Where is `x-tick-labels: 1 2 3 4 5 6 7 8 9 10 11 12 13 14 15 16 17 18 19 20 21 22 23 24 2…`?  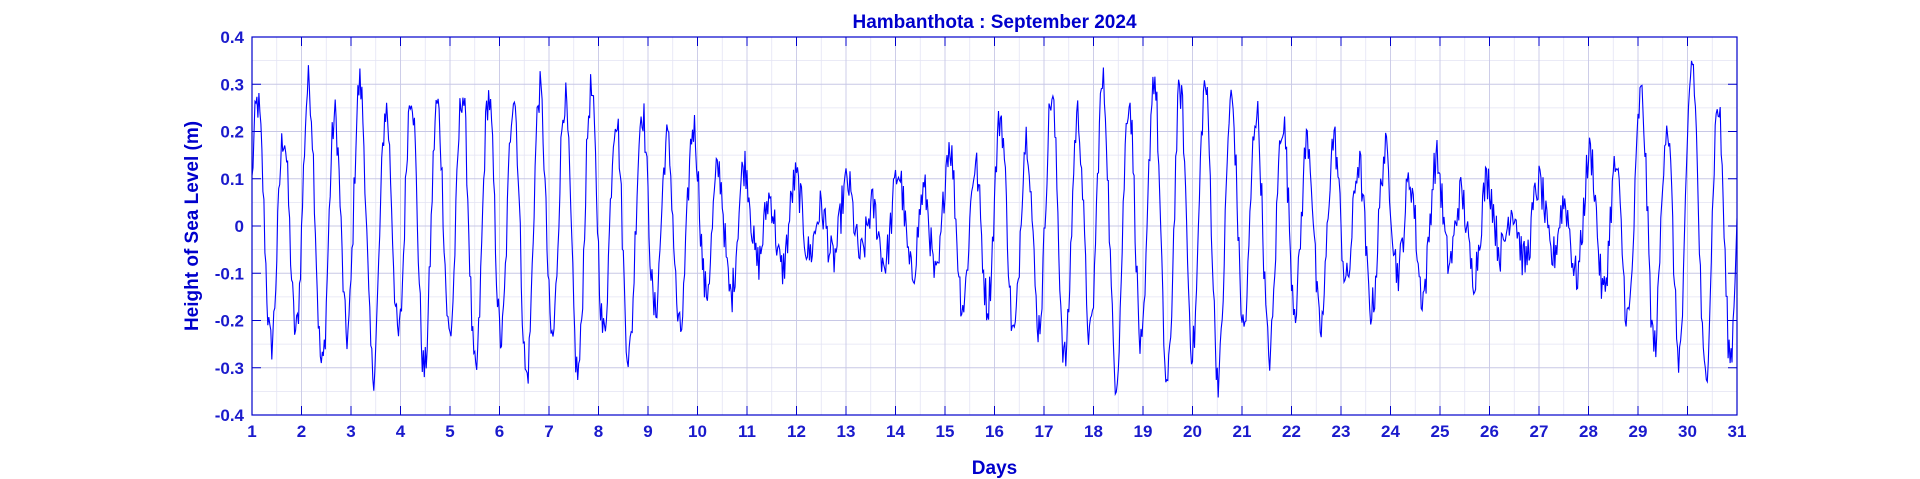
x-tick-labels: 1 2 3 4 5 6 7 8 9 10 11 12 13 14 15 16 17 18 19 20 21 22 23 24 2… is located at coordinates (996, 431).